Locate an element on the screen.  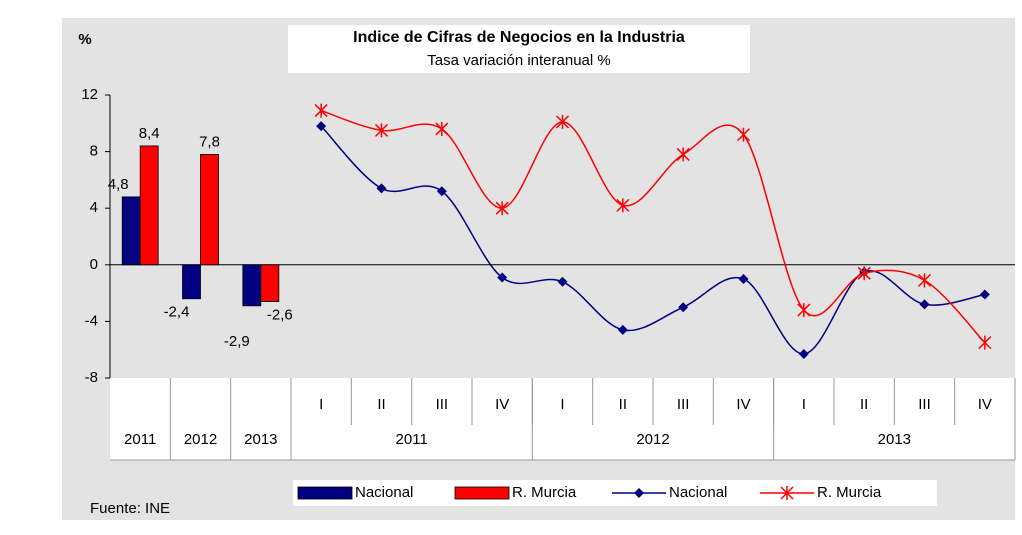
x-tick-label: 2011 is located at coordinates (140, 439).